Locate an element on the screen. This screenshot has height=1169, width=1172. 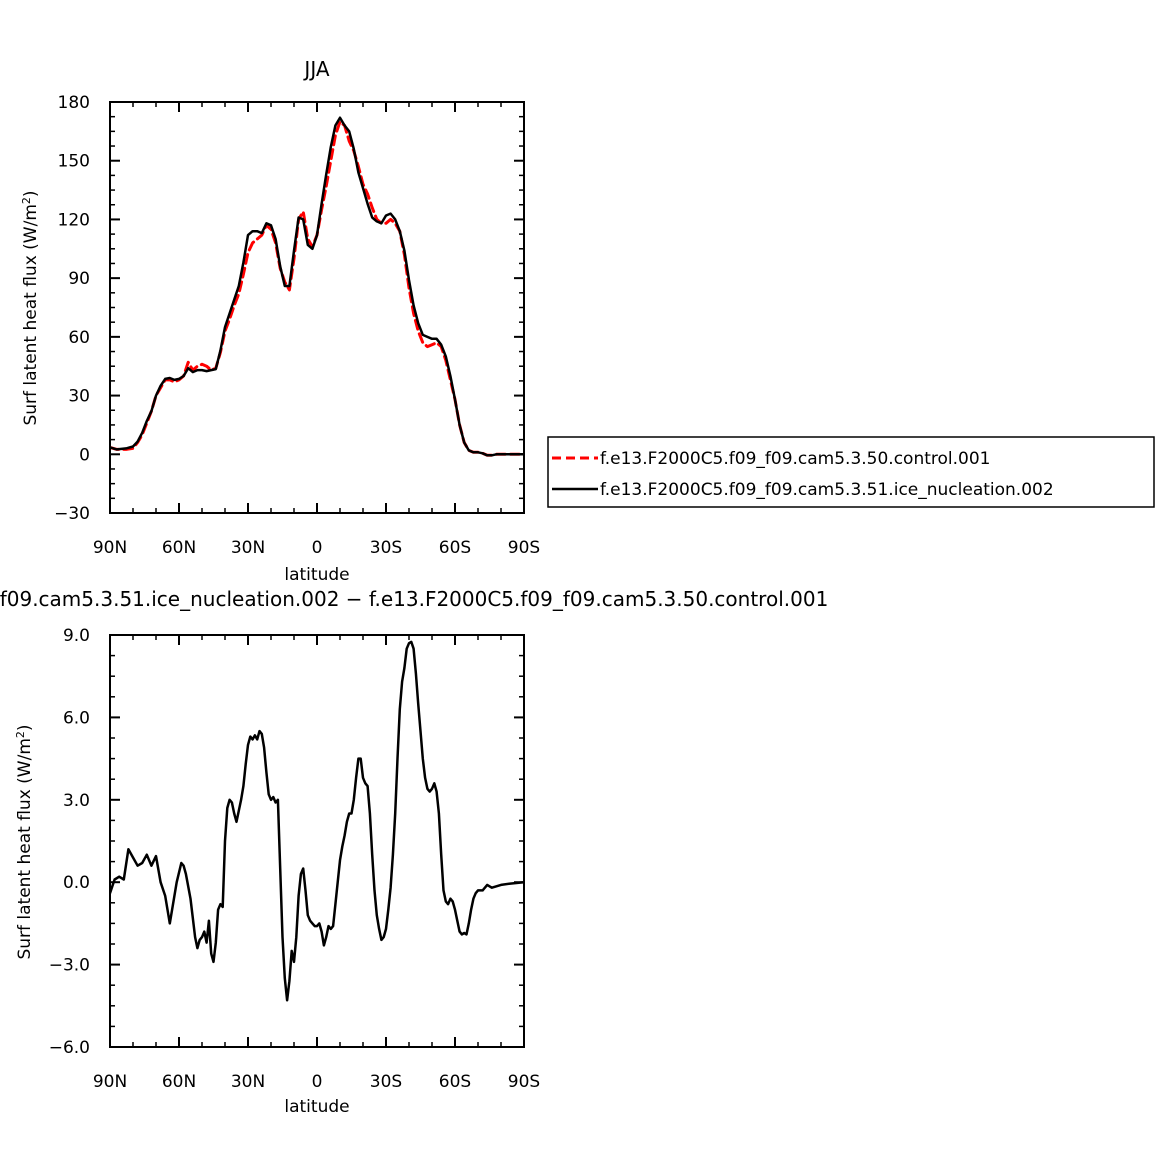
top-y-tick-label: 150 is located at coordinates (74, 162).